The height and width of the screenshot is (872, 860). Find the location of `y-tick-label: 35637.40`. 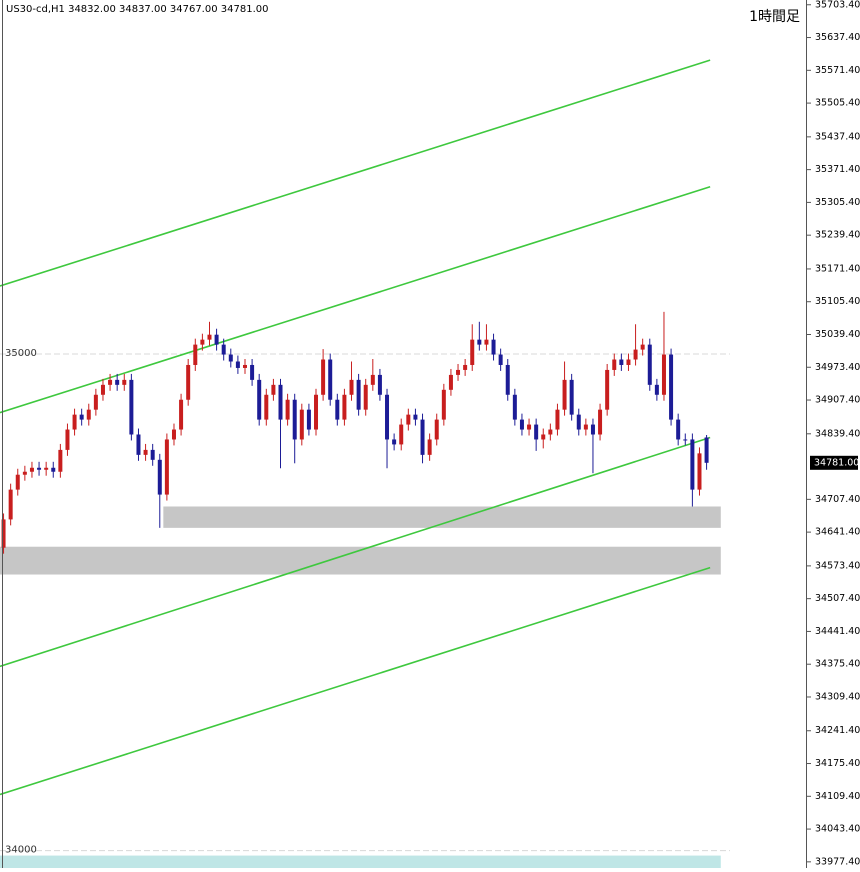

y-tick-label: 35637.40 is located at coordinates (837, 37).